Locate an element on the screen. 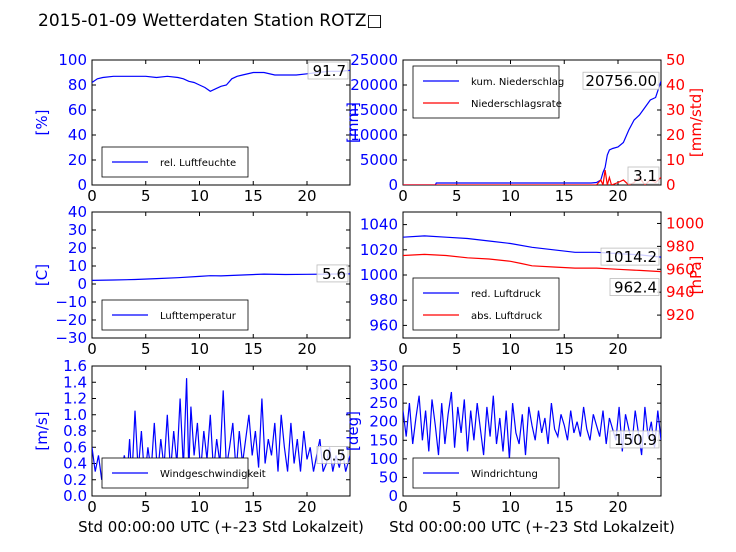  legend: kum. Niederschlag Niederschlagsrate is located at coordinates (488, 92).